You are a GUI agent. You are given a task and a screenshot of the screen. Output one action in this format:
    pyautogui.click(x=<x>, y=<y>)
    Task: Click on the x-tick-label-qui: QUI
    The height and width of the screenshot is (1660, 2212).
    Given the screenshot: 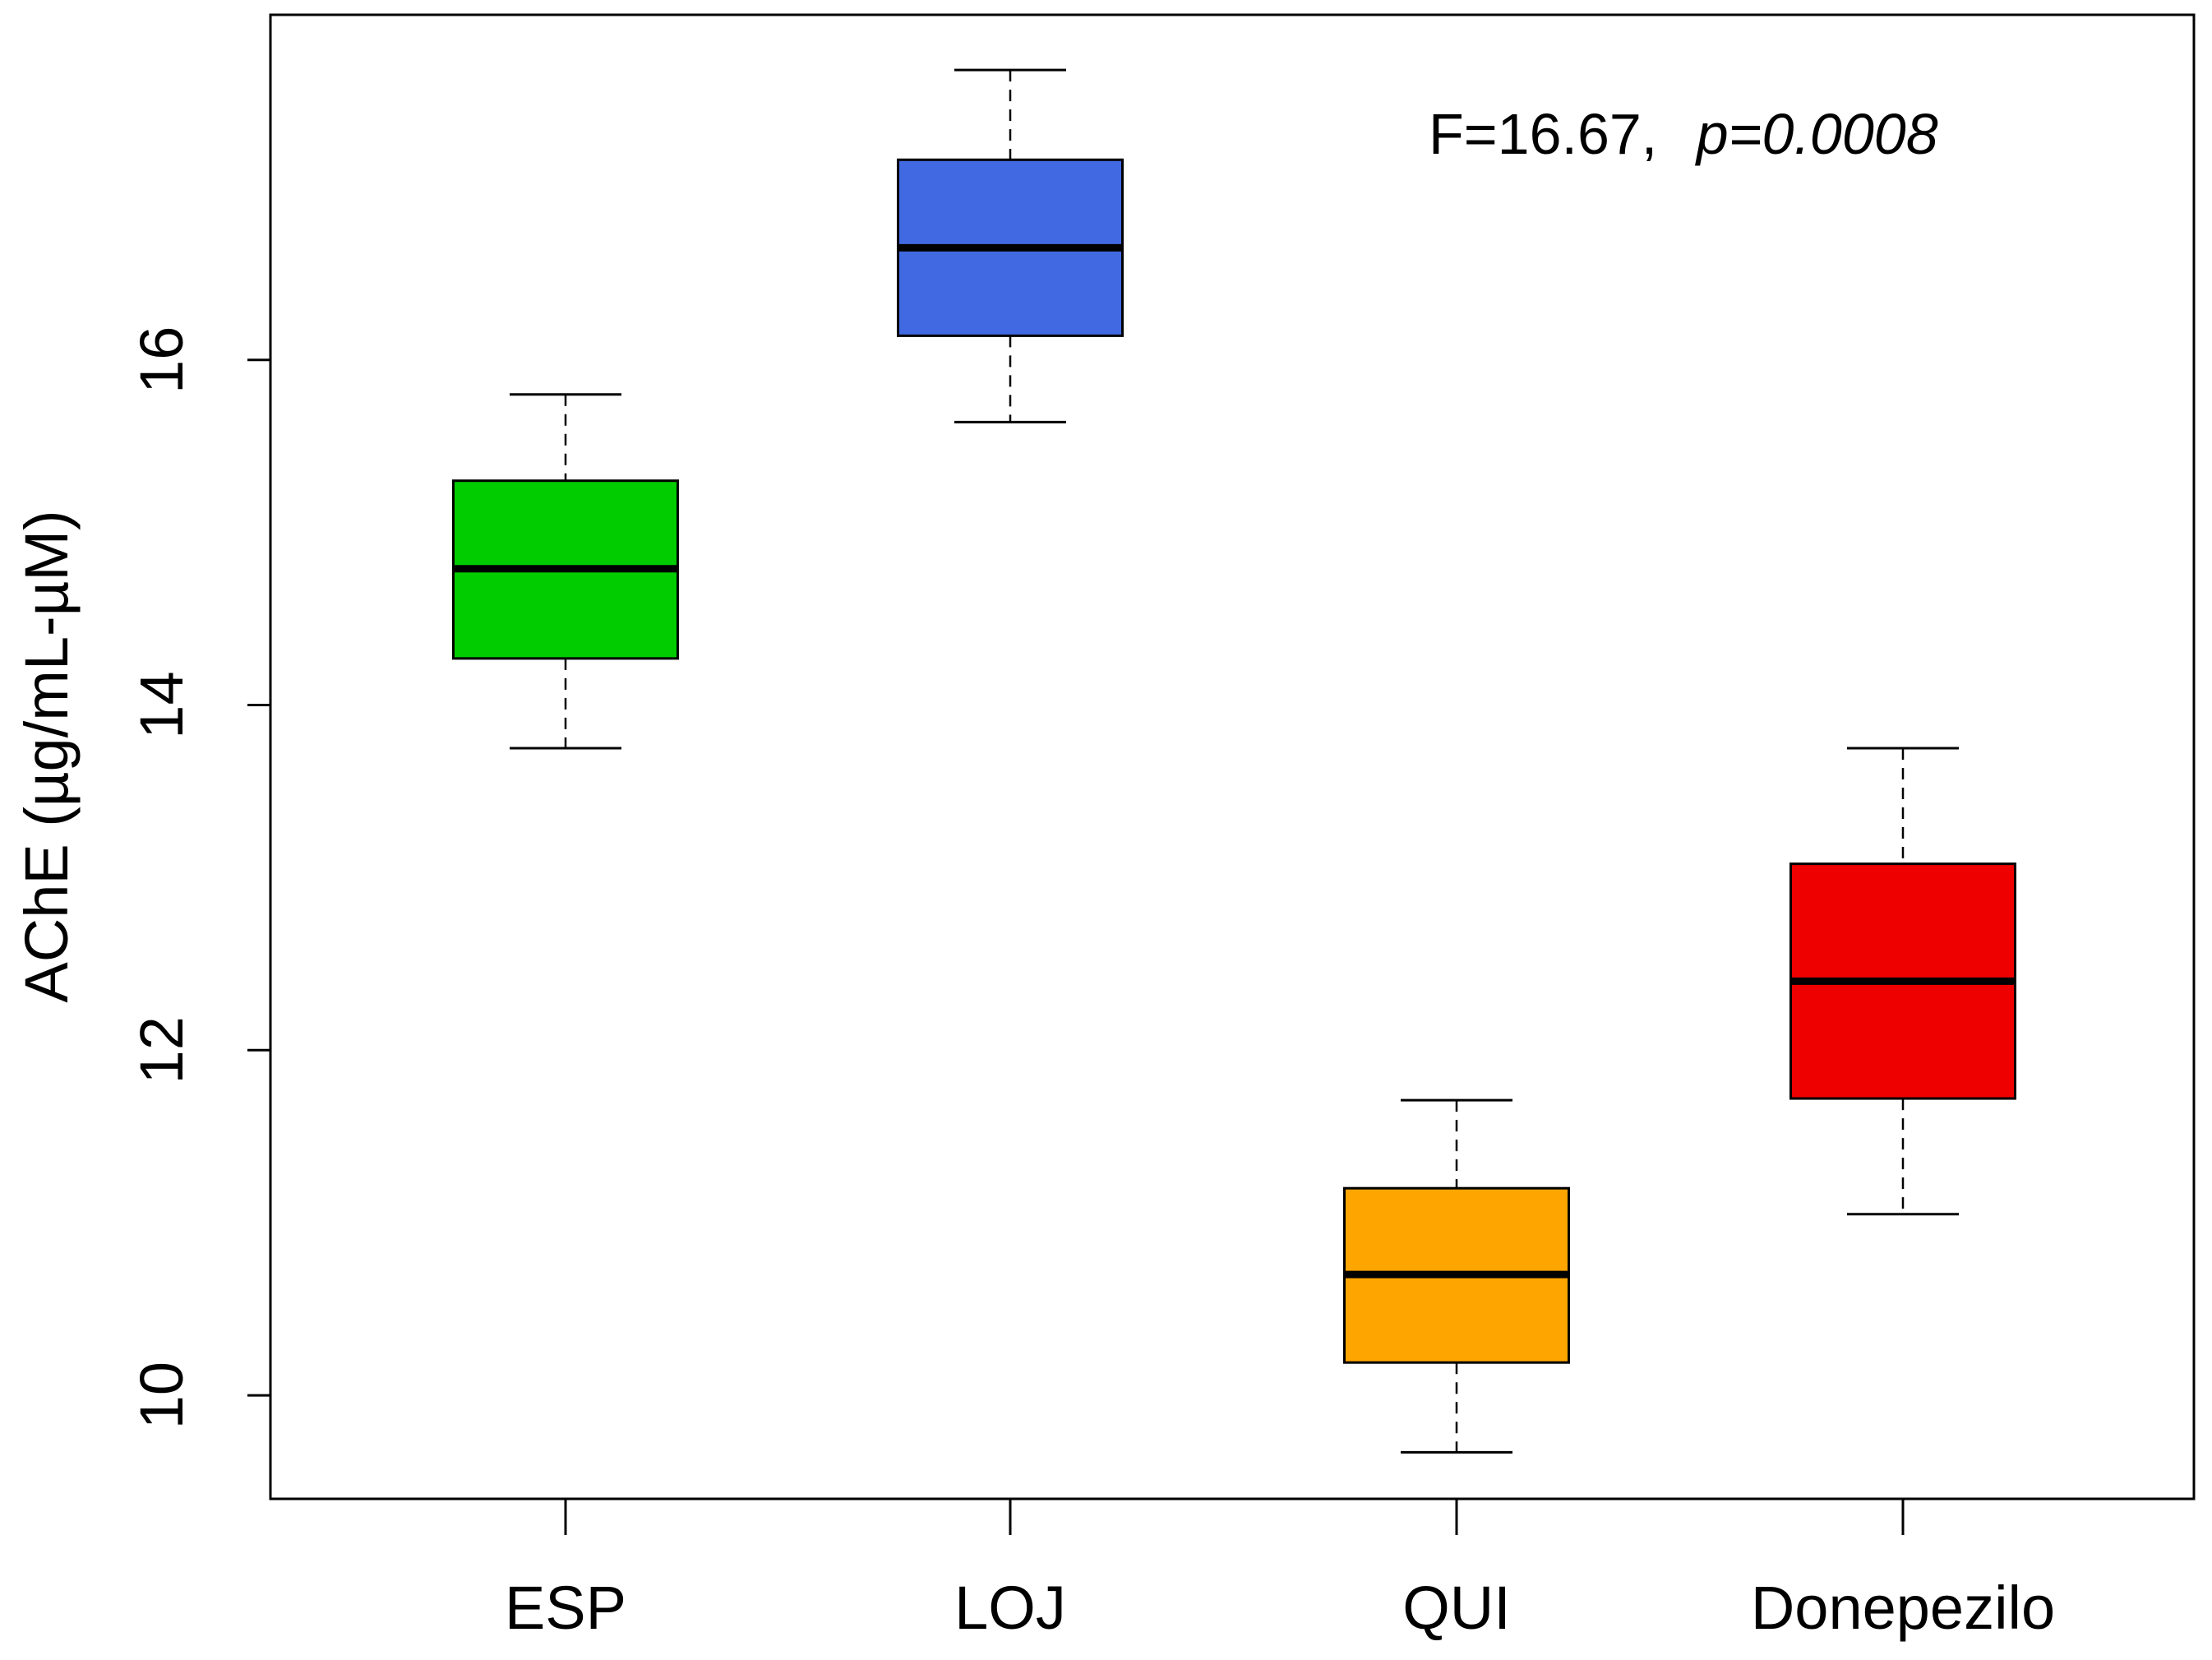 What is the action you would take?
    pyautogui.click(x=1456, y=1608)
    